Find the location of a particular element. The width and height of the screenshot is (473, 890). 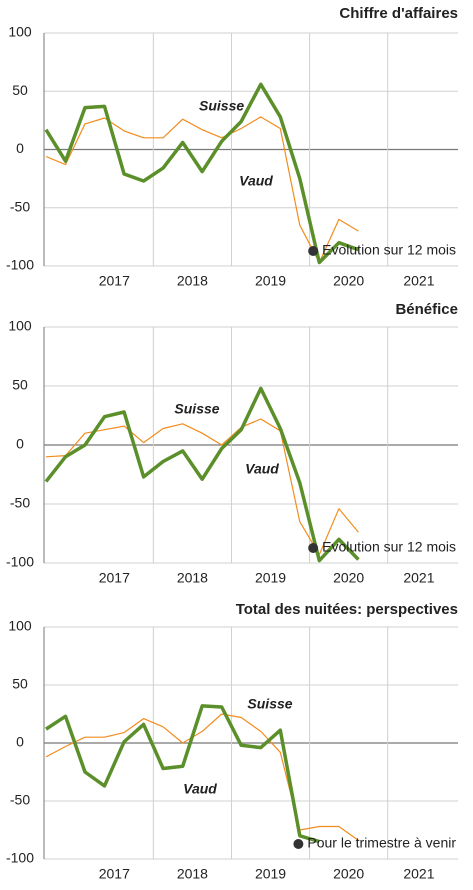

chart-title: Bénéfice is located at coordinates (426, 309).